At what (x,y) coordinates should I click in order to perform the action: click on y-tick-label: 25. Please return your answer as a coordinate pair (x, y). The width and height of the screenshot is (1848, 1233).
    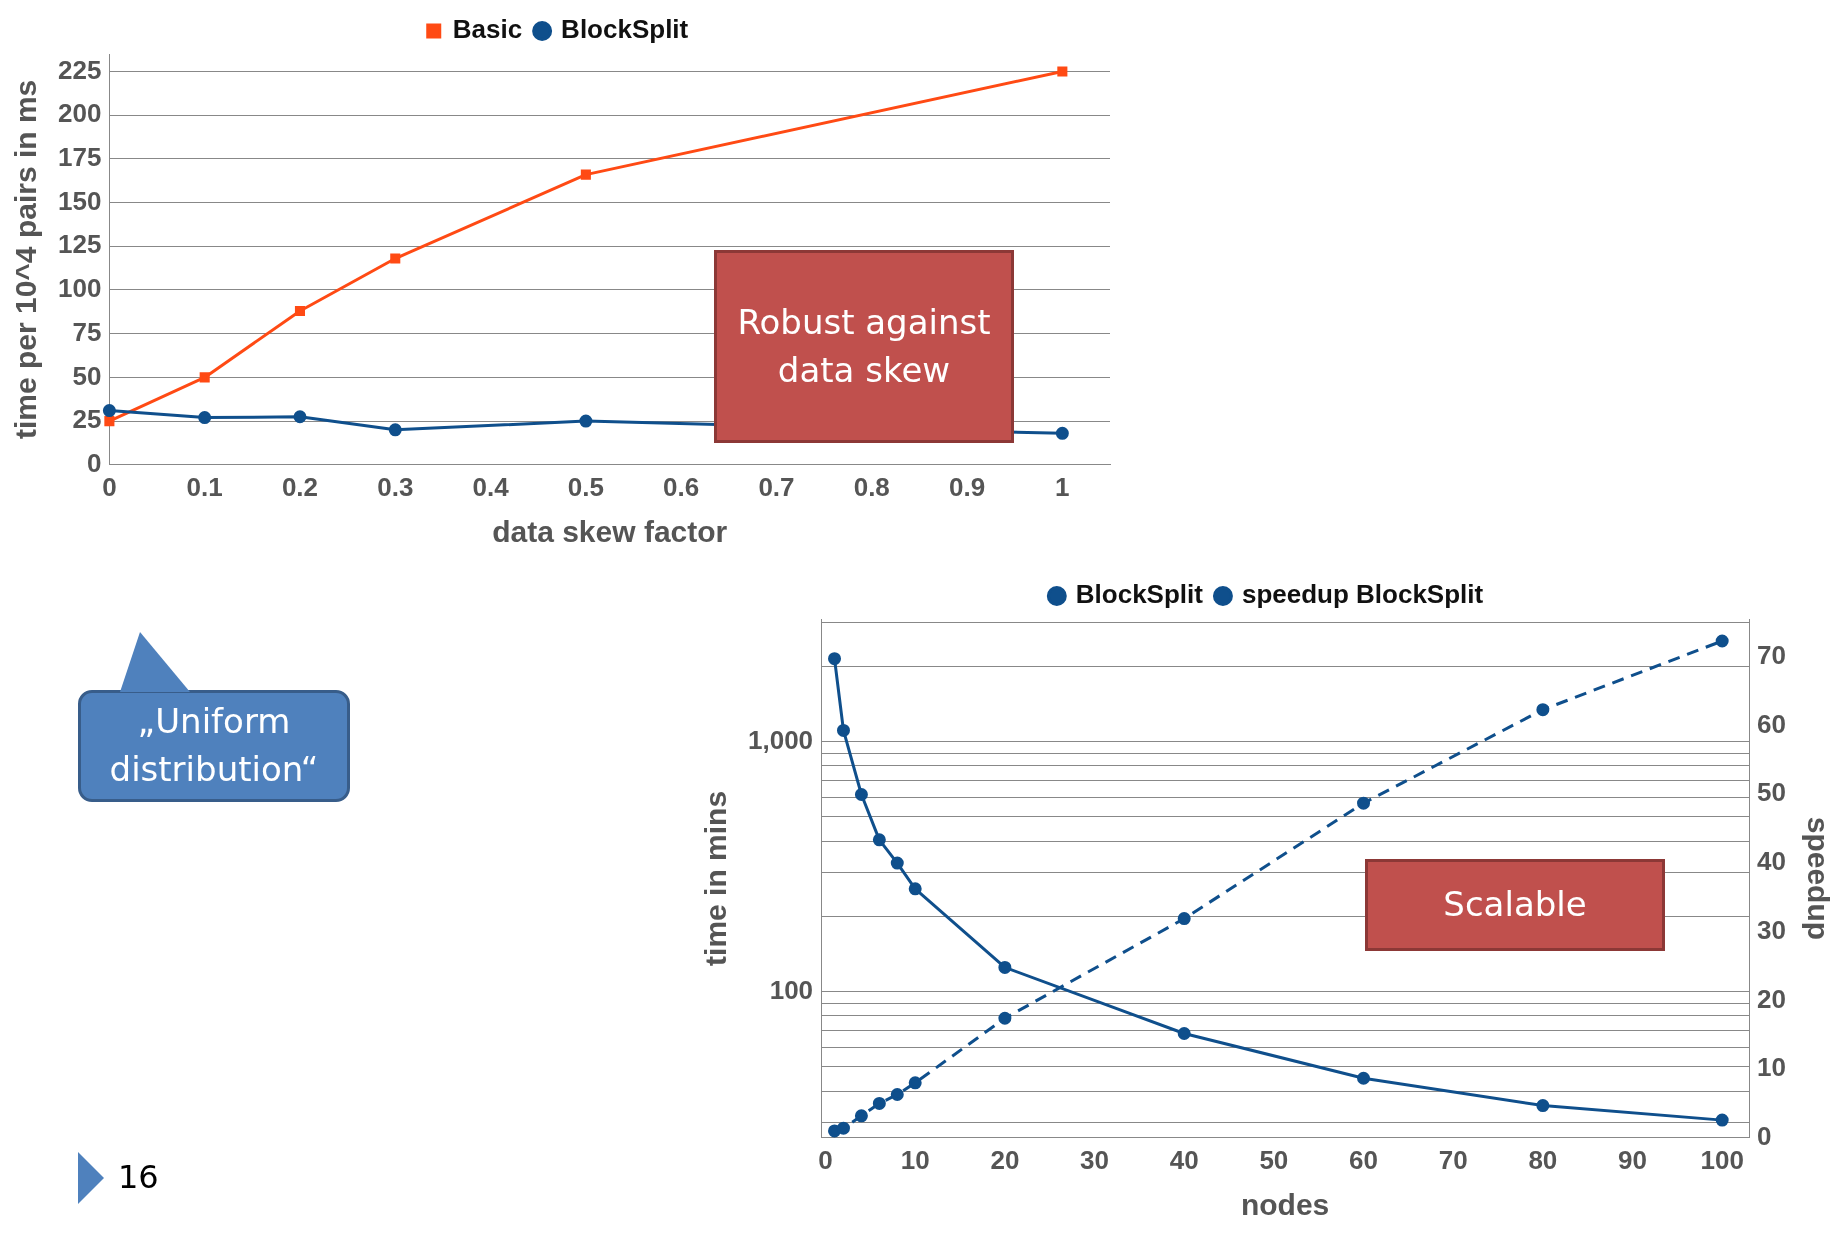
    Looking at the image, I should click on (87, 419).